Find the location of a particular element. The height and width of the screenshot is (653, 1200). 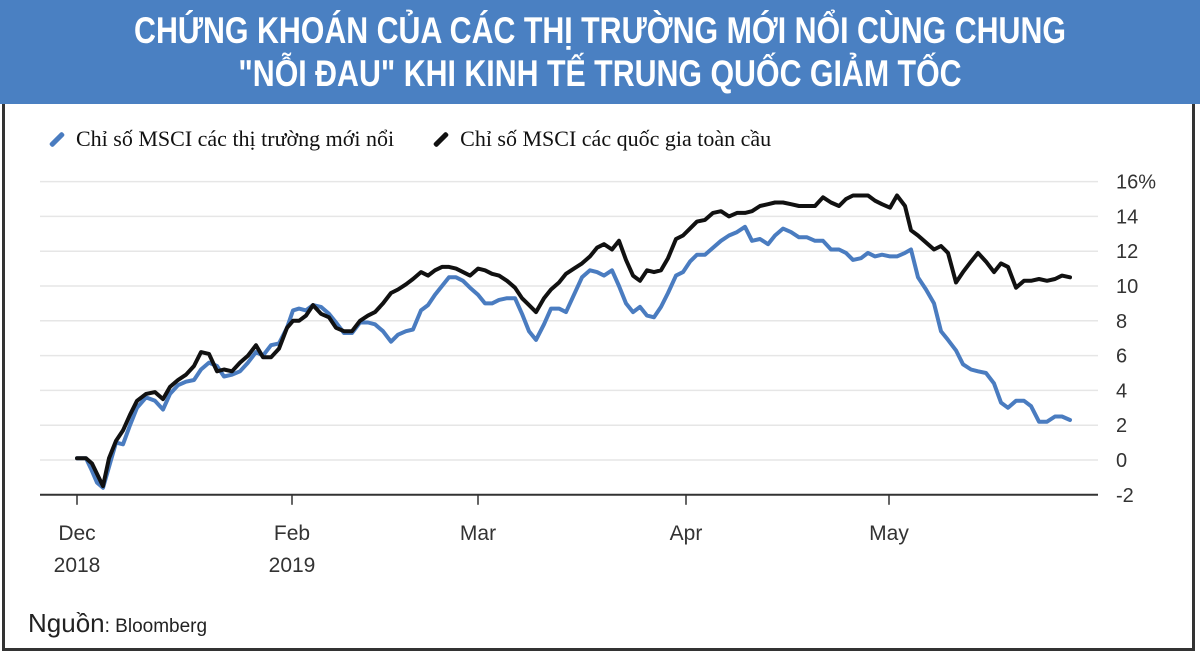

x-tick-year: 2019 is located at coordinates (292, 565).